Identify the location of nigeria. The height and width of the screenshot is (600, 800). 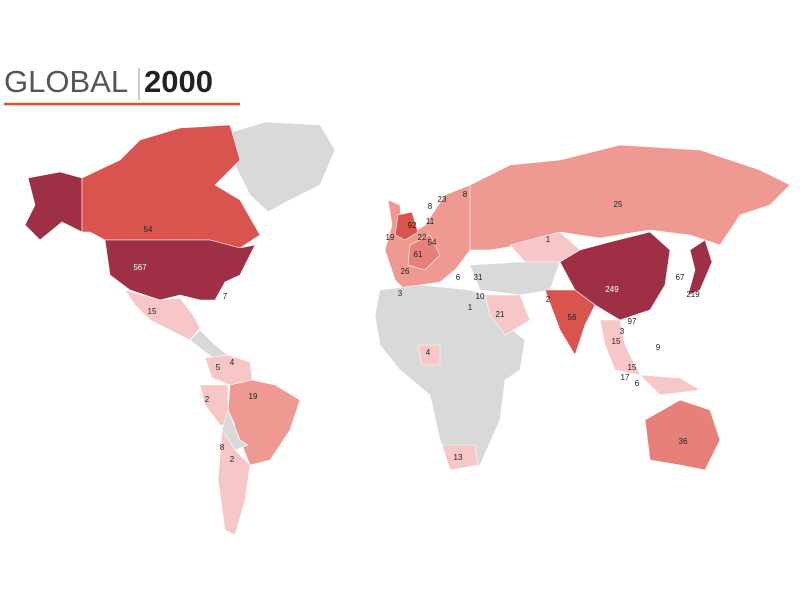
(429, 355).